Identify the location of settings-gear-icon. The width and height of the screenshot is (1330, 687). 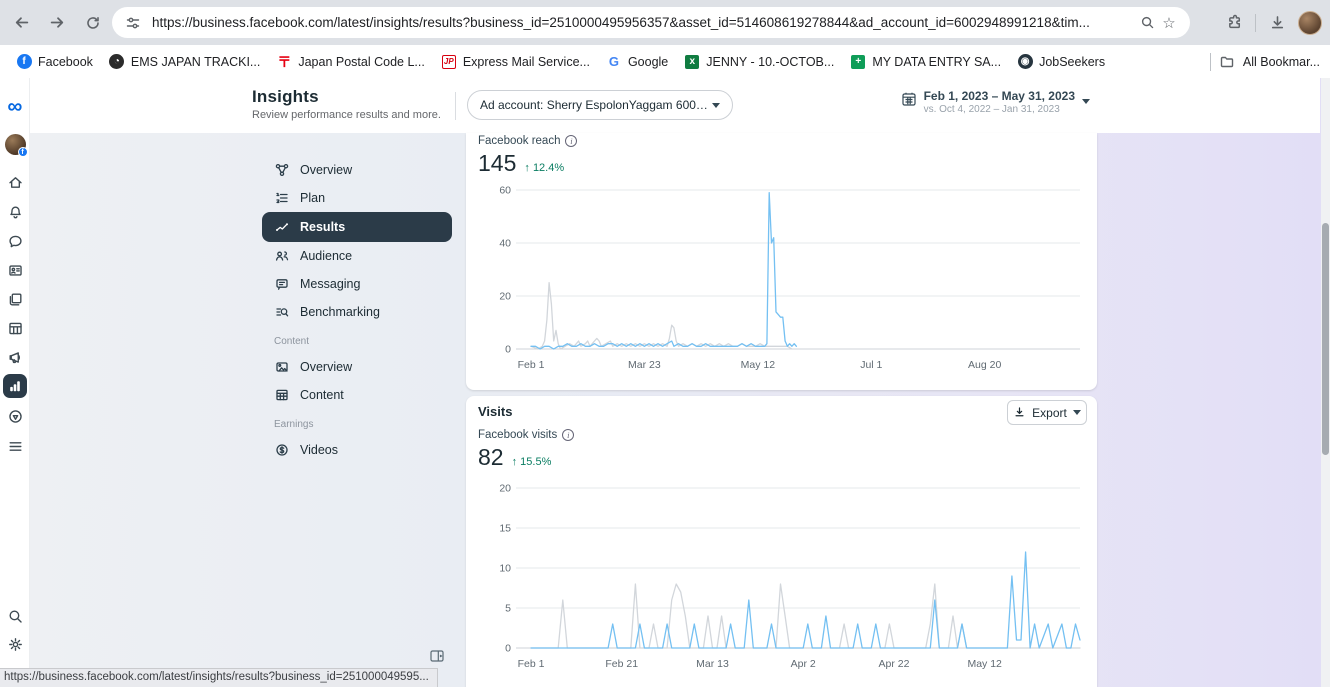
(15, 644).